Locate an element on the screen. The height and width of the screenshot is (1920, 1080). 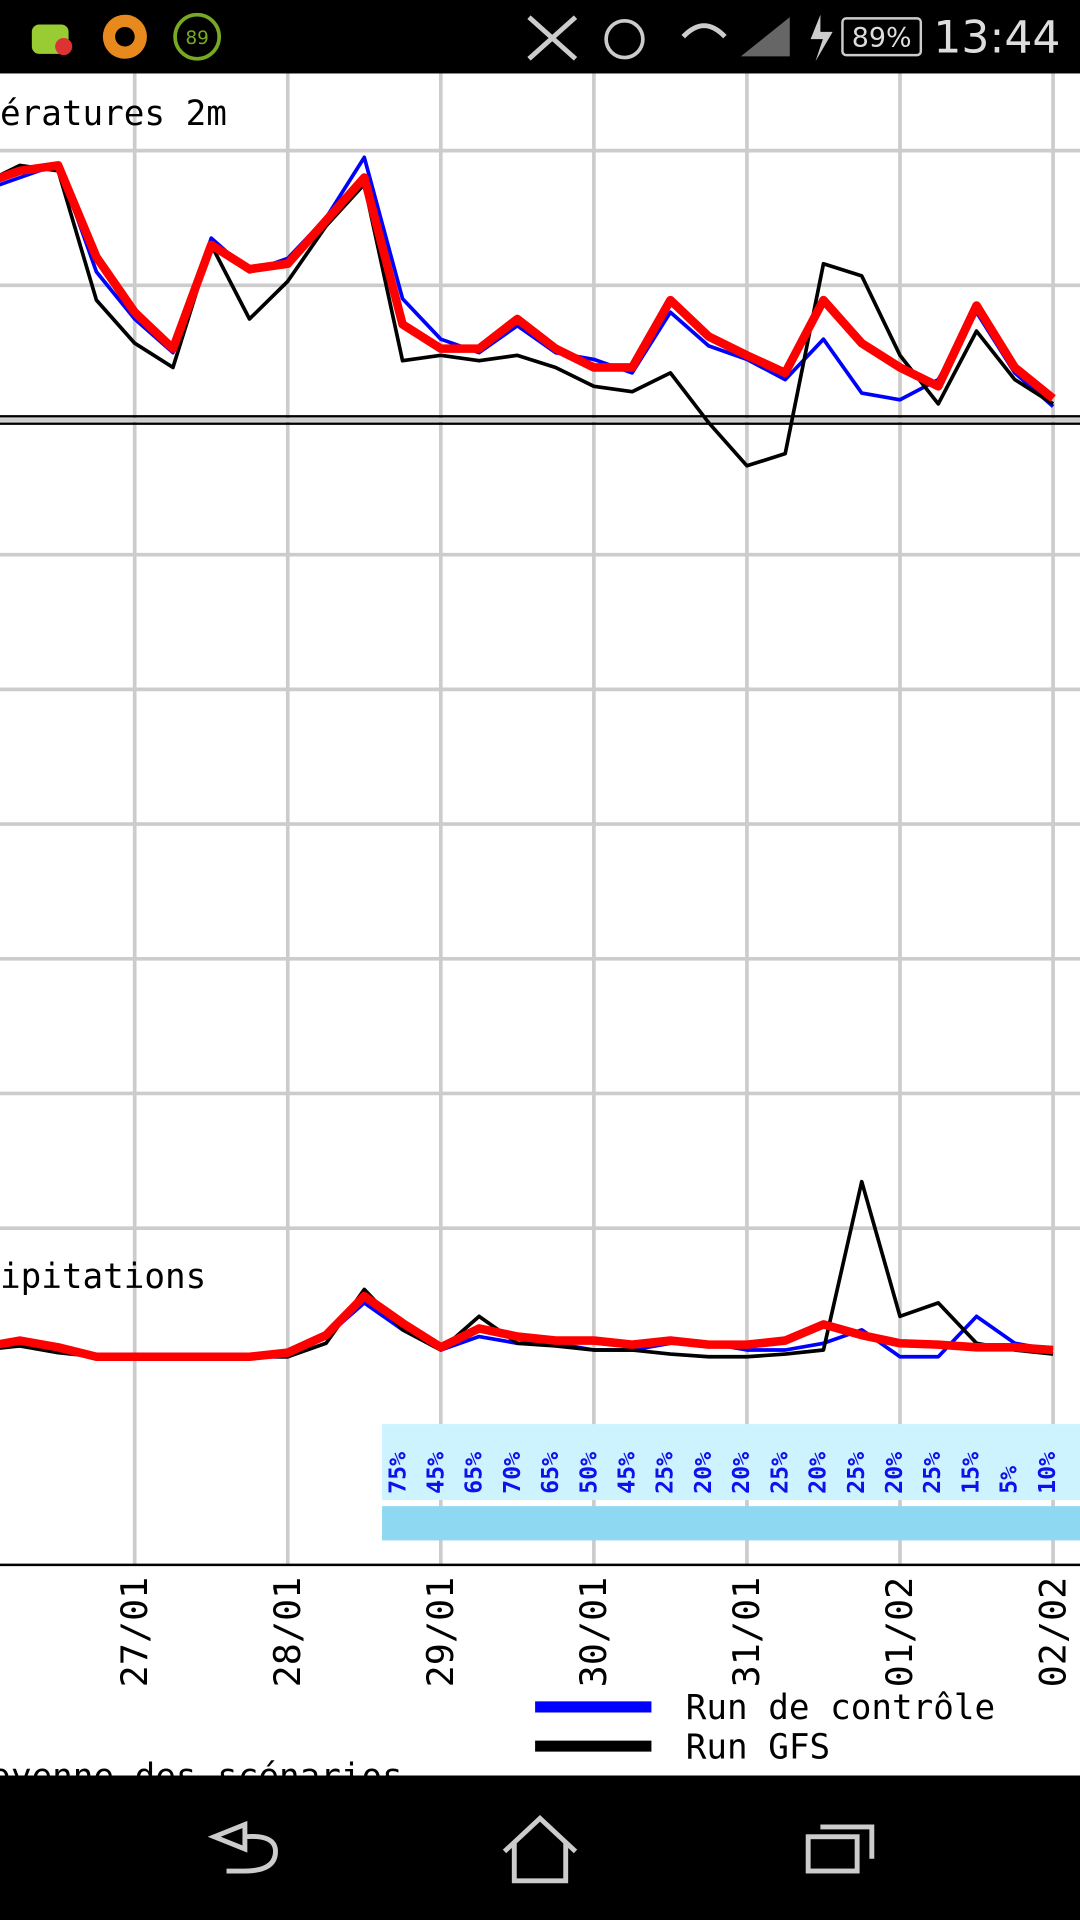
nav-bar is located at coordinates (540, 1847).